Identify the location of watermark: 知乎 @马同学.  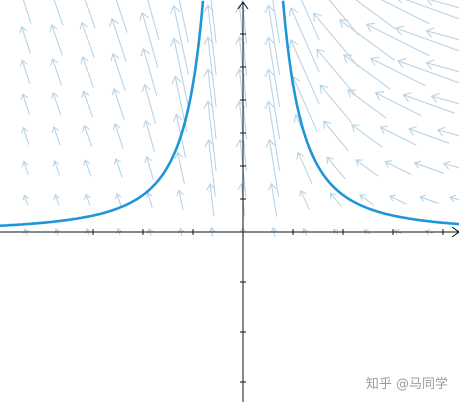
(407, 384).